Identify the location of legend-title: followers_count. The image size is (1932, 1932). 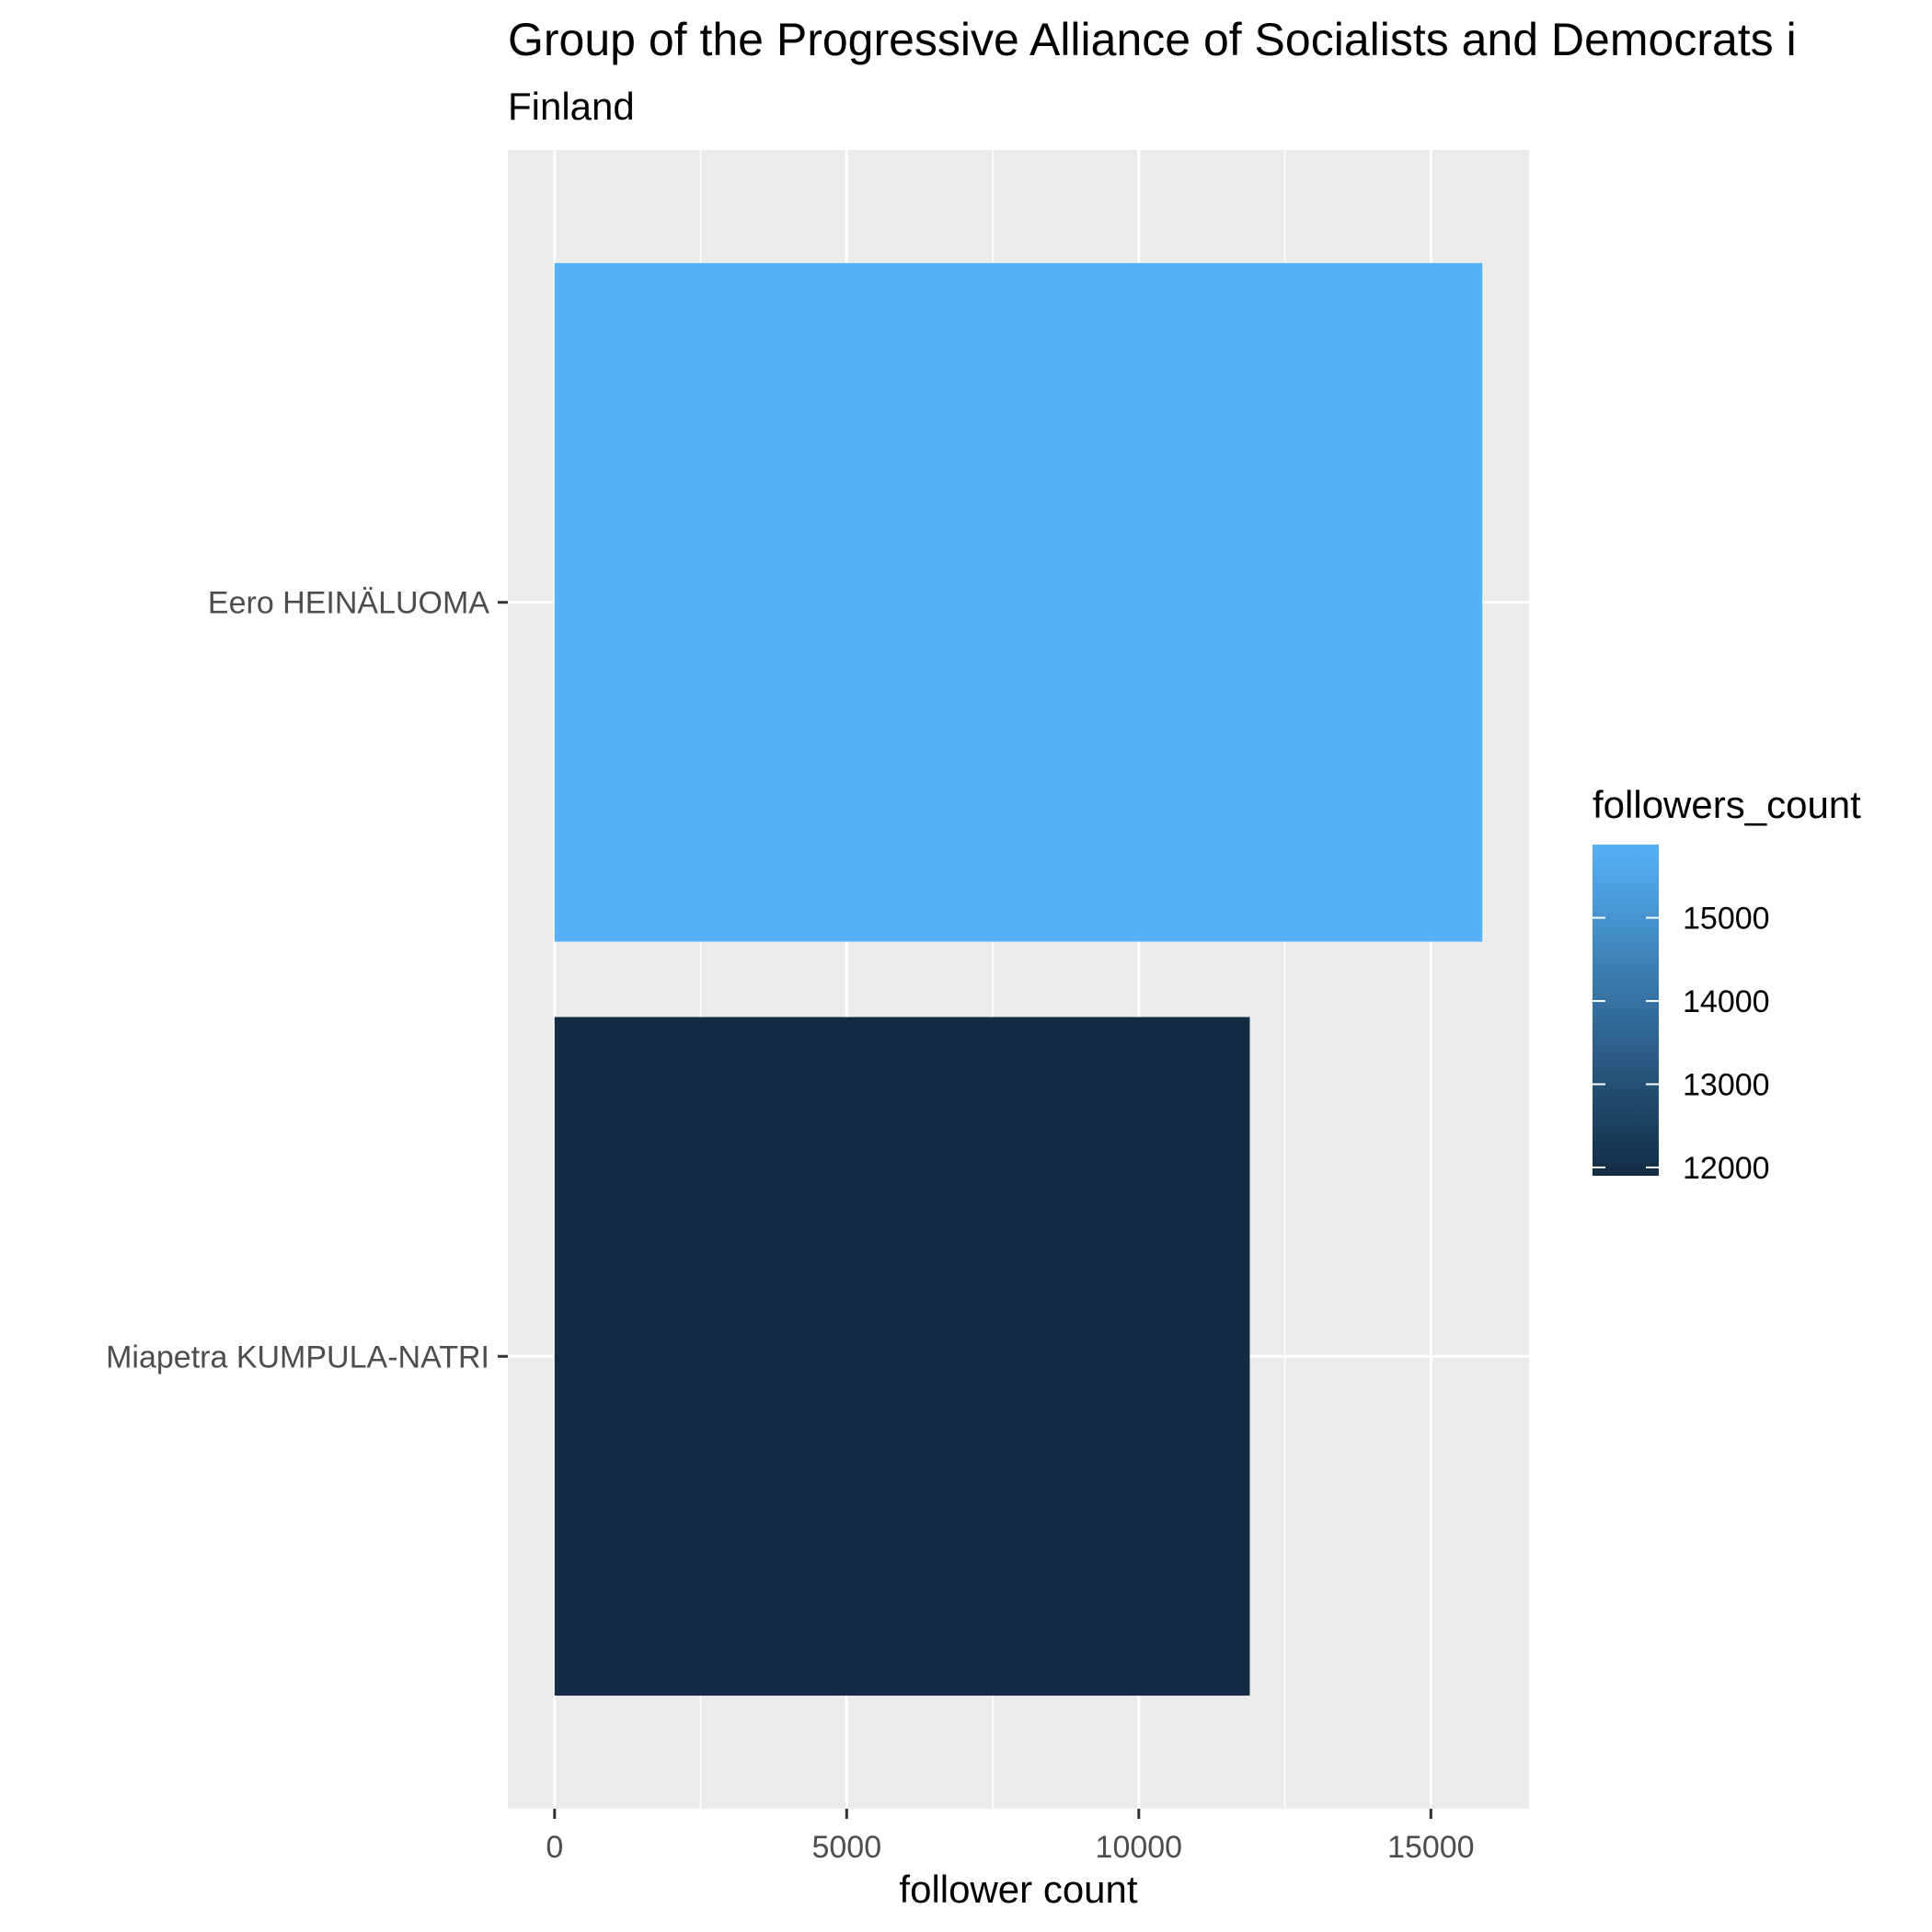
(1727, 804).